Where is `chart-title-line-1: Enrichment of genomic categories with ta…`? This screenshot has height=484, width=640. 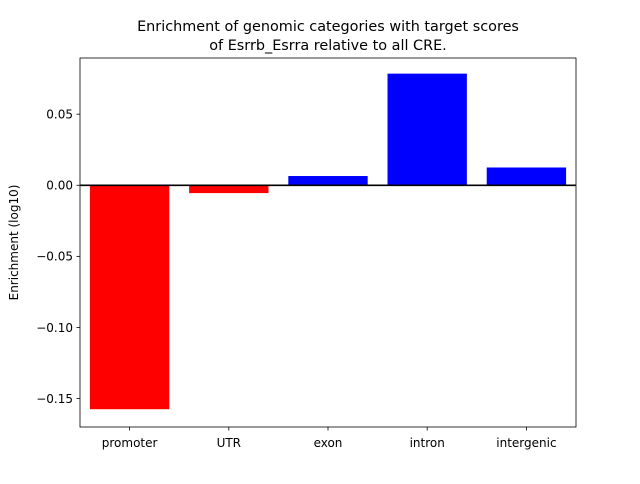
chart-title-line-1: Enrichment of genomic categories with ta… is located at coordinates (328, 27).